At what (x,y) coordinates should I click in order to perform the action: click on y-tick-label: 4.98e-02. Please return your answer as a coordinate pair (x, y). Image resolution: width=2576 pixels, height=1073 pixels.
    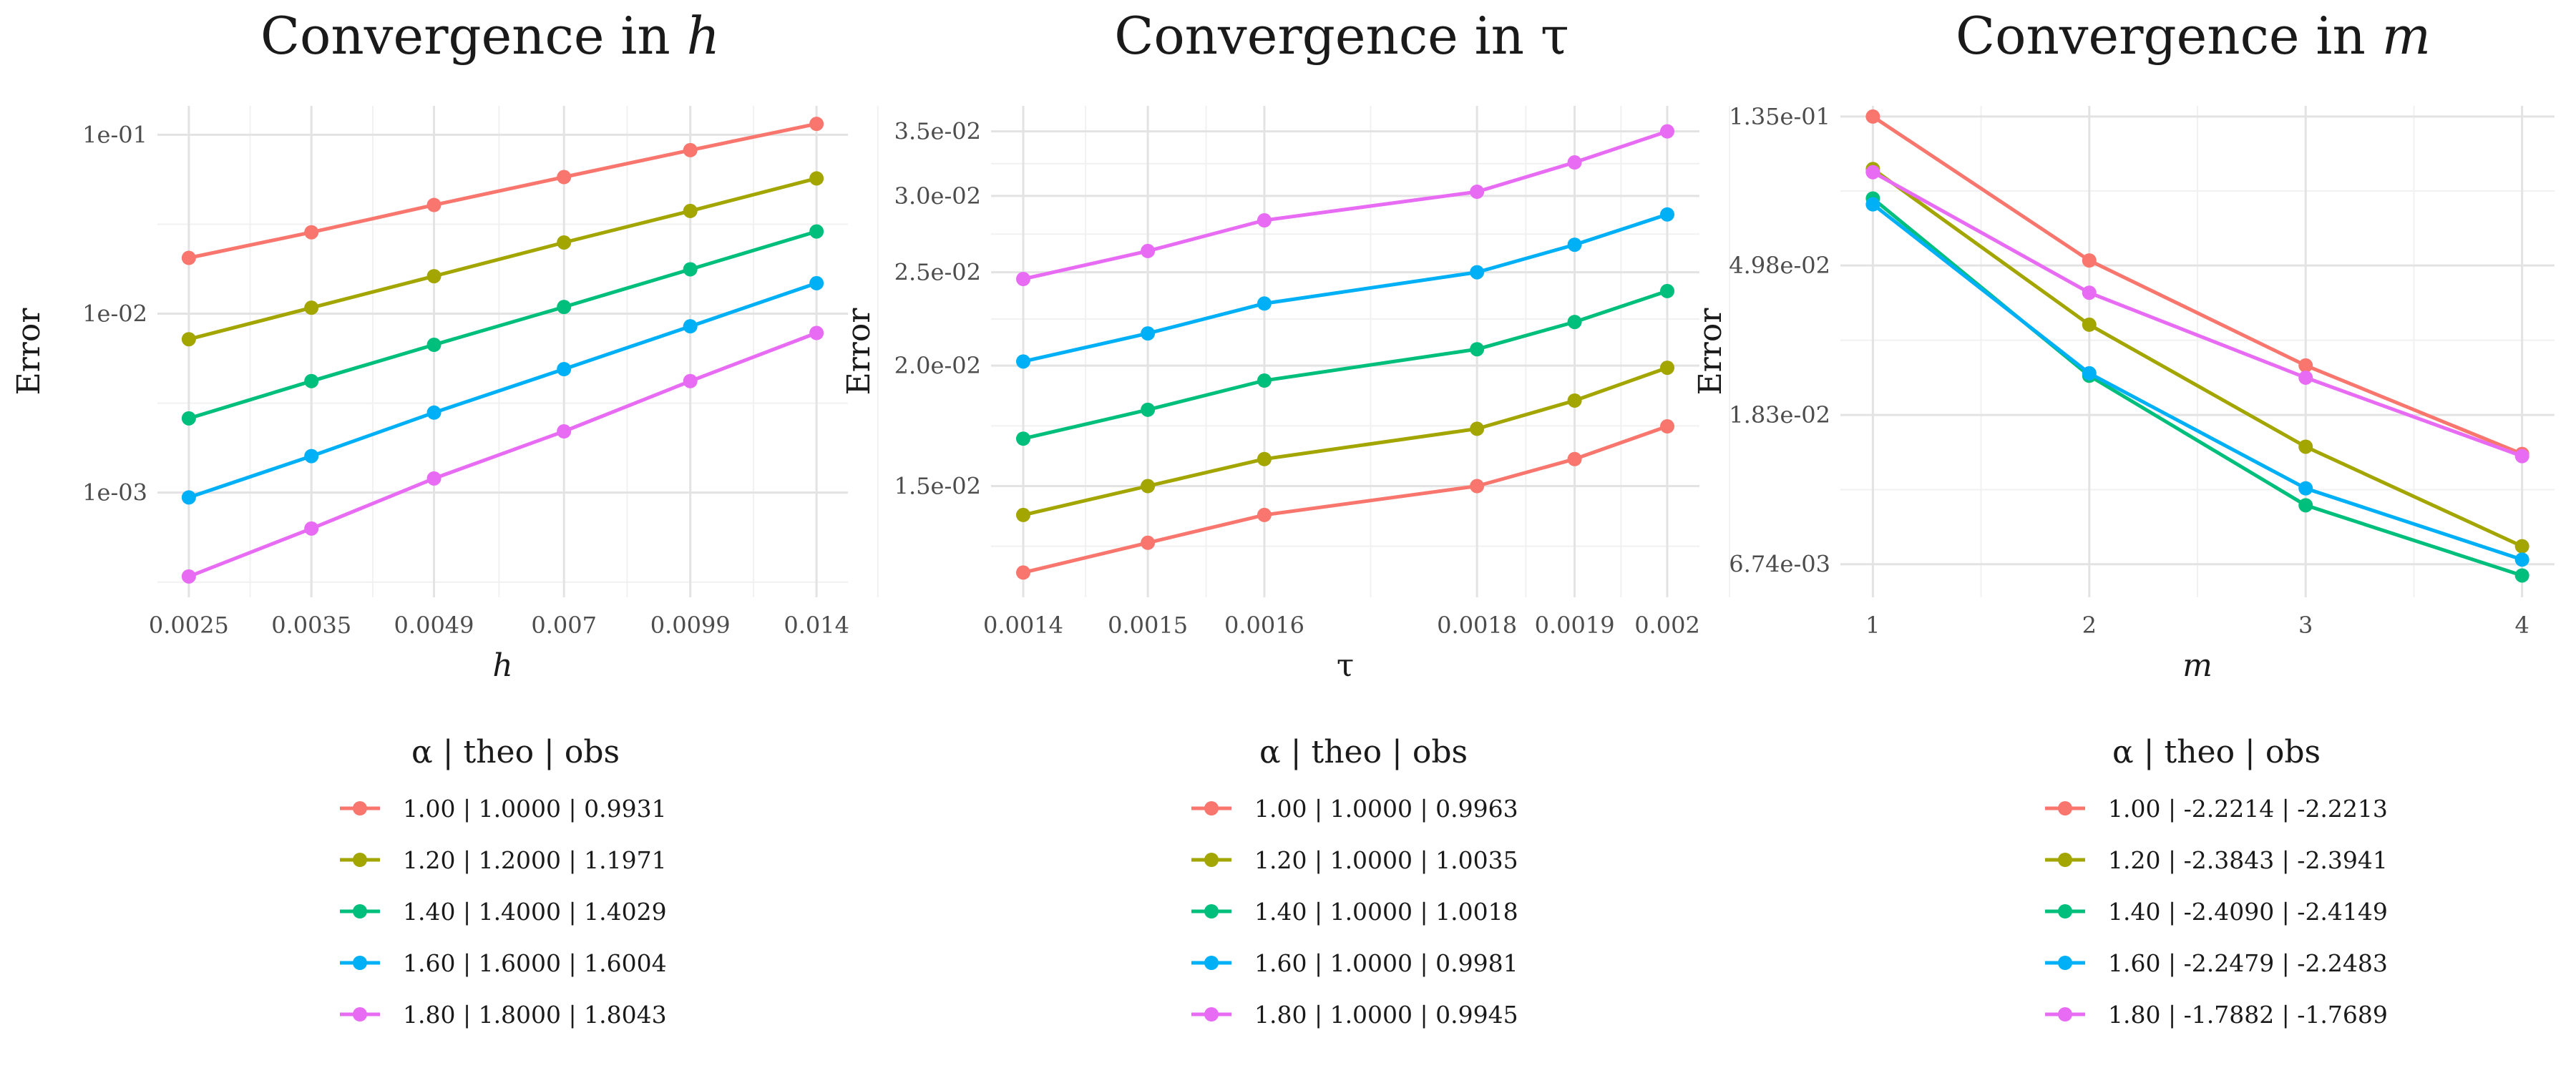
    Looking at the image, I should click on (1779, 265).